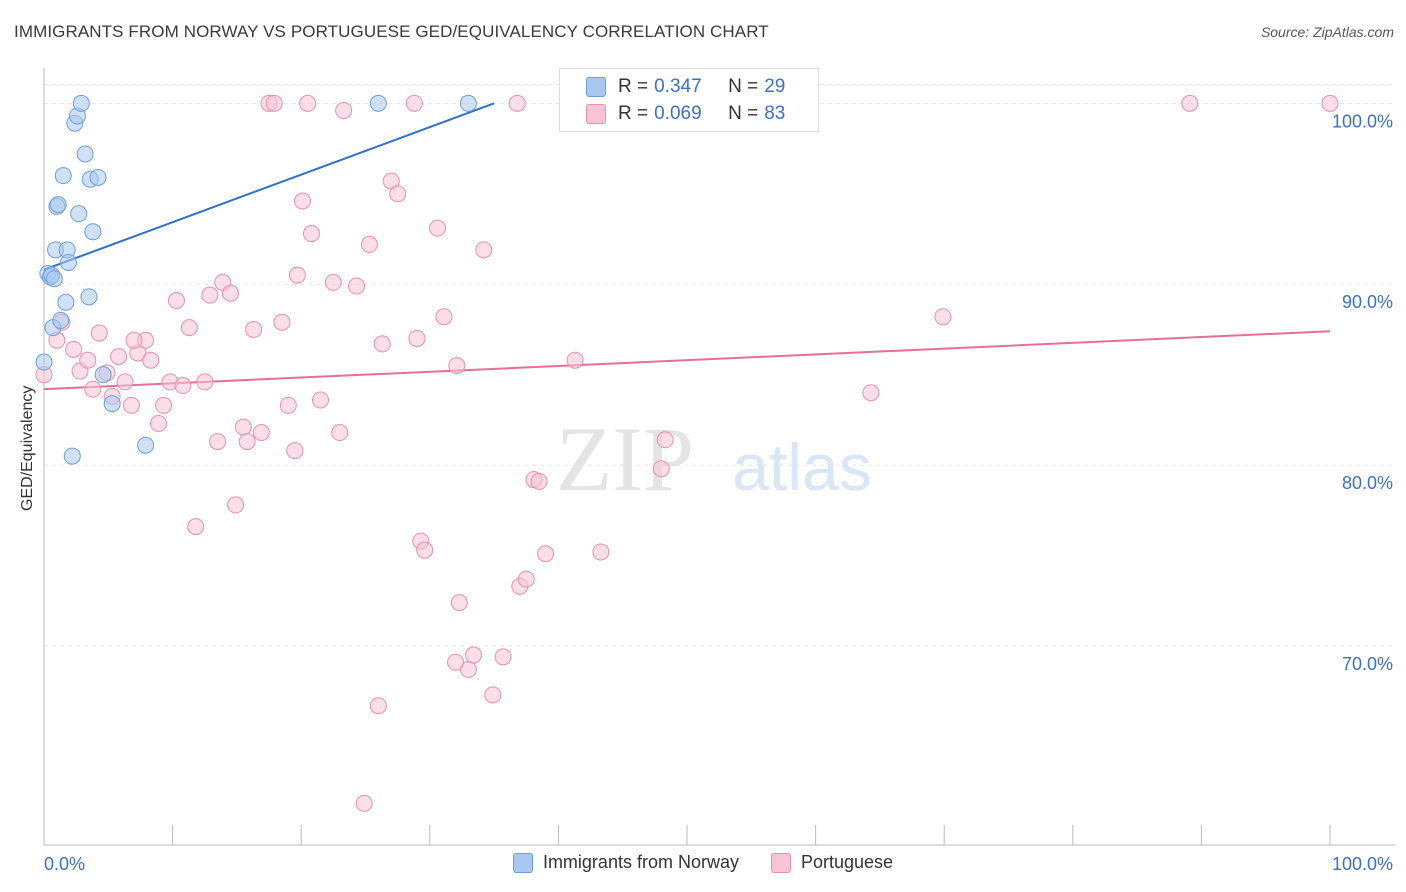 The height and width of the screenshot is (892, 1406). I want to click on portuguese-trend-line, so click(687, 360).